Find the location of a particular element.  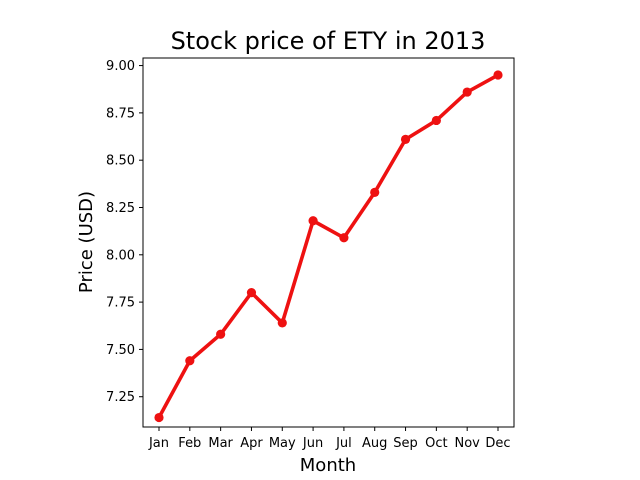

x-tick-label: Aug is located at coordinates (374, 443).